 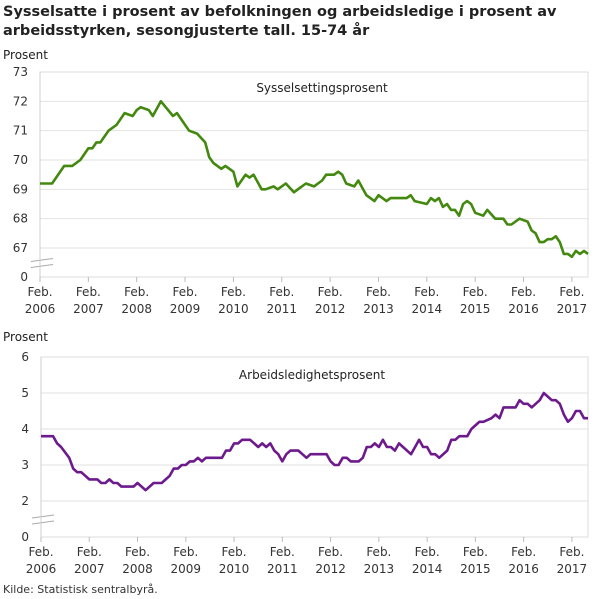 What do you see at coordinates (20, 189) in the screenshot?
I see `y-tick-label: 69` at bounding box center [20, 189].